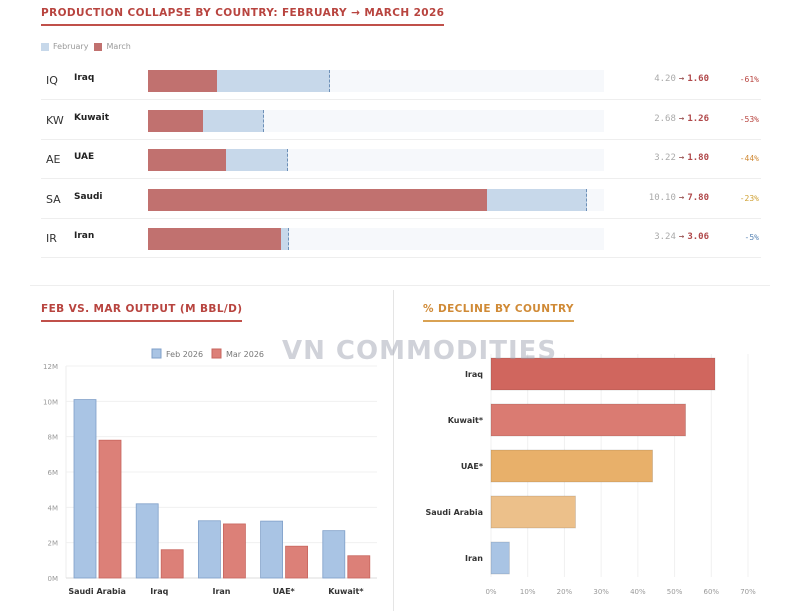 The width and height of the screenshot is (800, 611). Describe the element at coordinates (91, 117) in the screenshot. I see `country-name: Kuwait` at that location.